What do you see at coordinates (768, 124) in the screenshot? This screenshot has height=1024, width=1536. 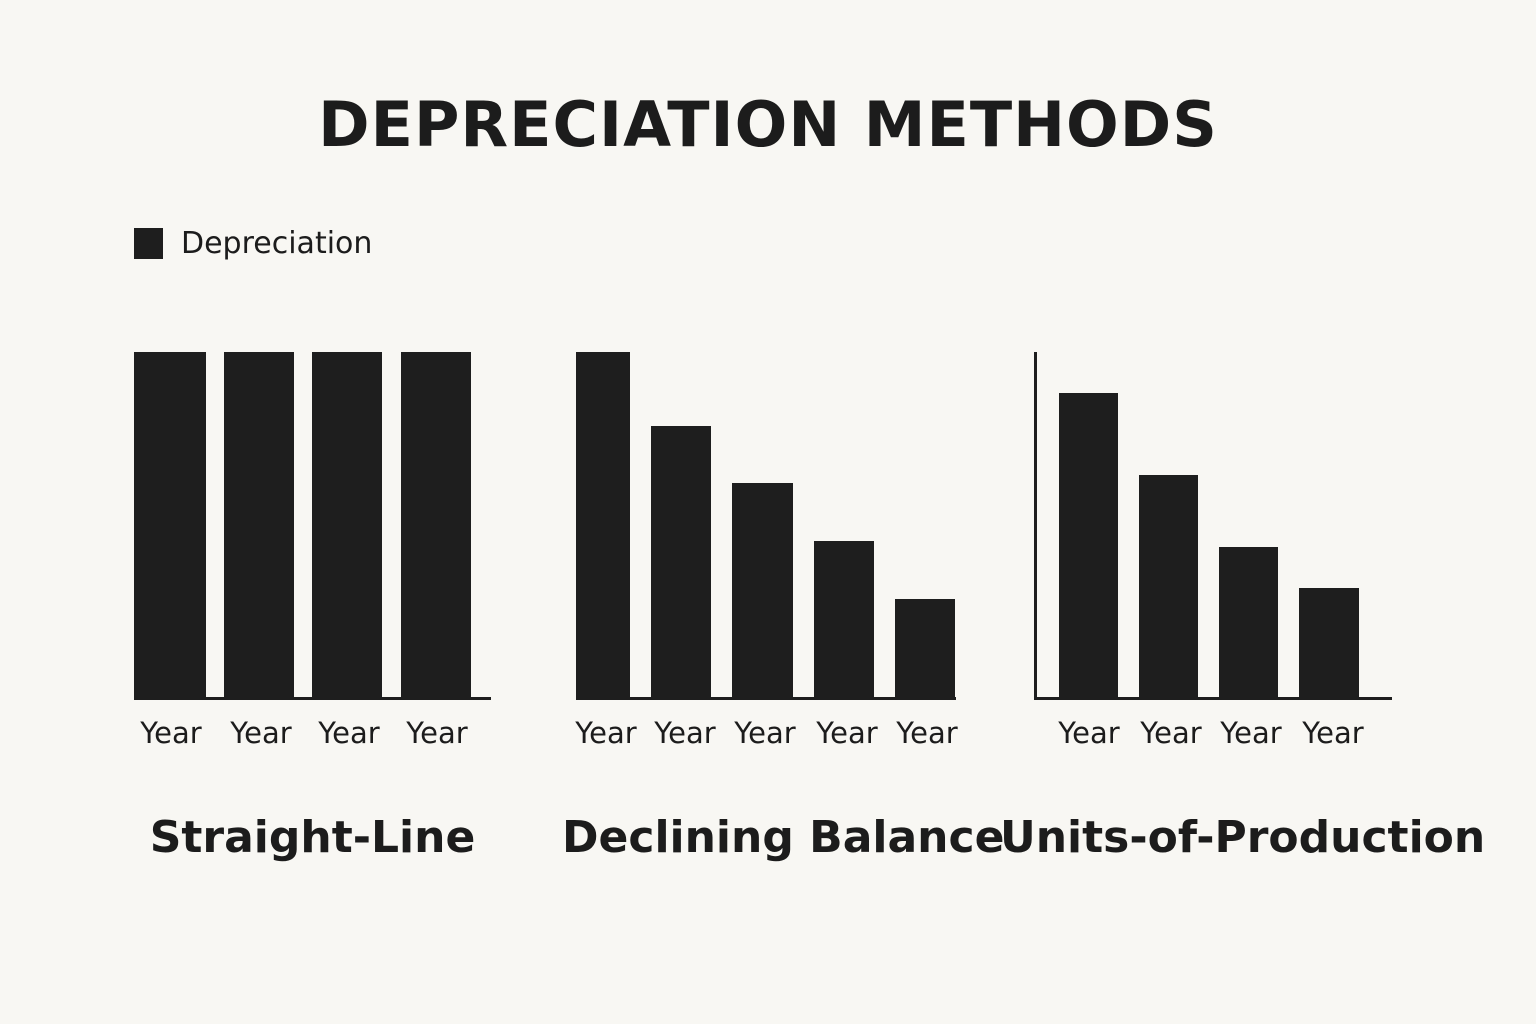 I see `page-title: DEPRECIATION METHODS` at bounding box center [768, 124].